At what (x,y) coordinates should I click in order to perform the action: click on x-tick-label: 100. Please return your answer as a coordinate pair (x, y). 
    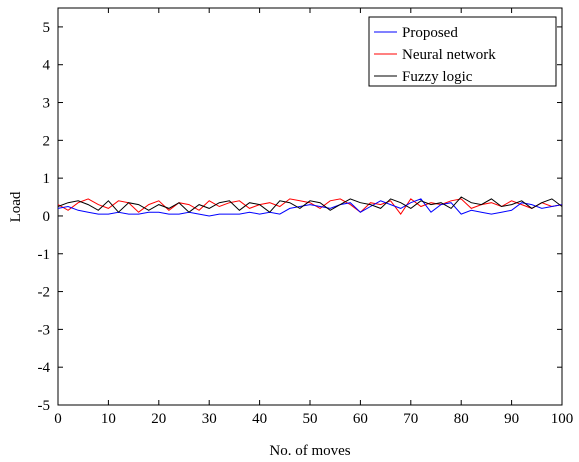
    Looking at the image, I should click on (562, 419).